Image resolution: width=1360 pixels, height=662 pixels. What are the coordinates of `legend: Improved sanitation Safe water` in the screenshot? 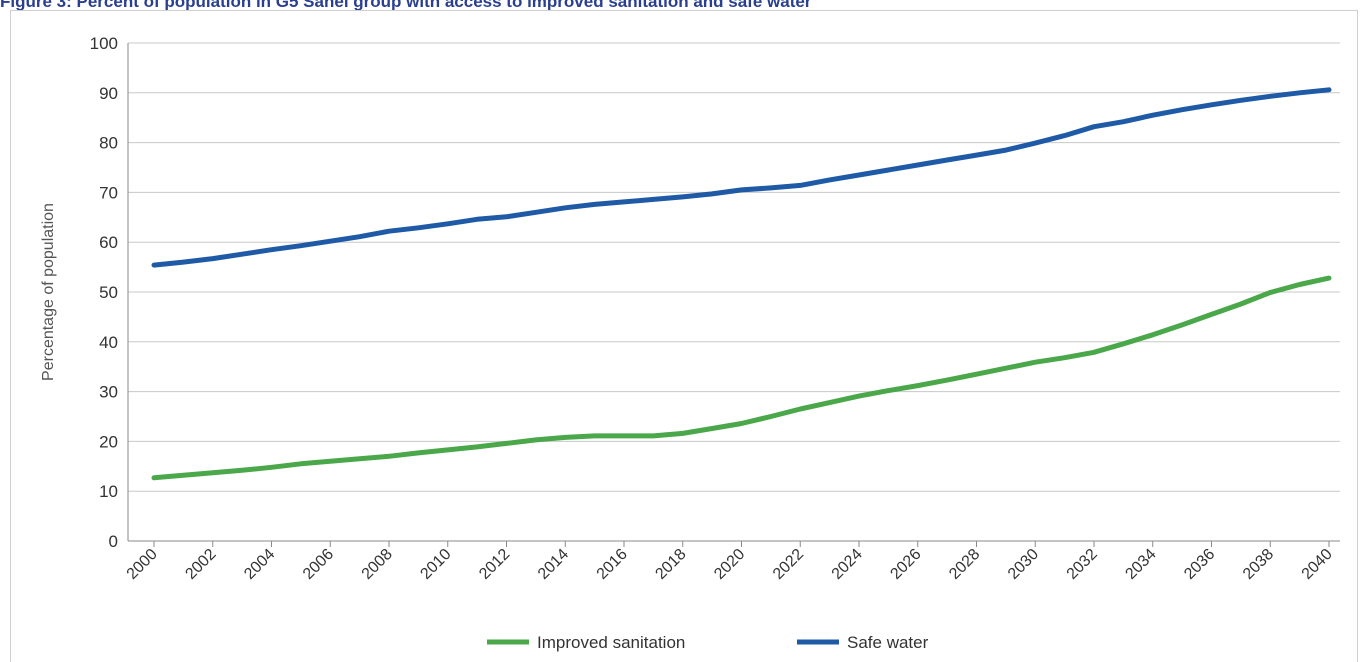 It's located at (708, 642).